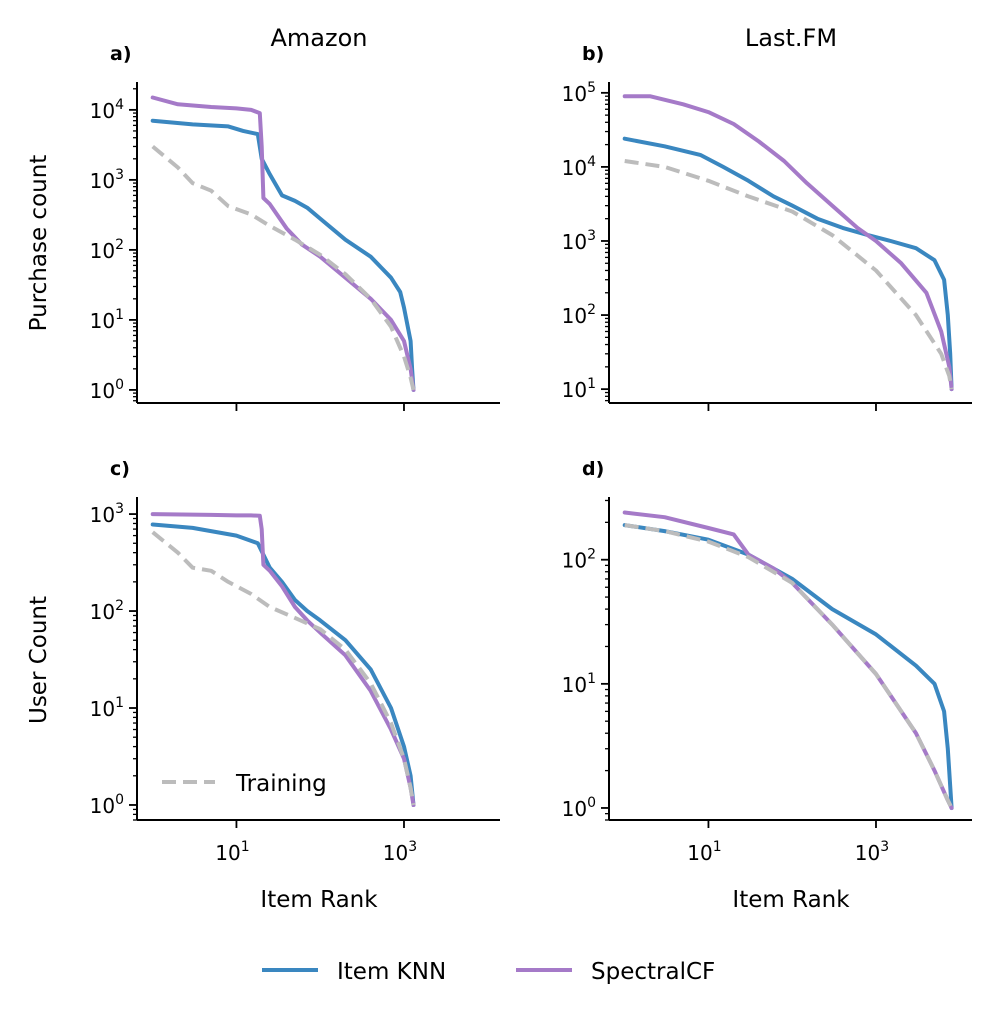  Describe the element at coordinates (791, 900) in the screenshot. I see `x-axis-label-right: Item Rank` at that location.